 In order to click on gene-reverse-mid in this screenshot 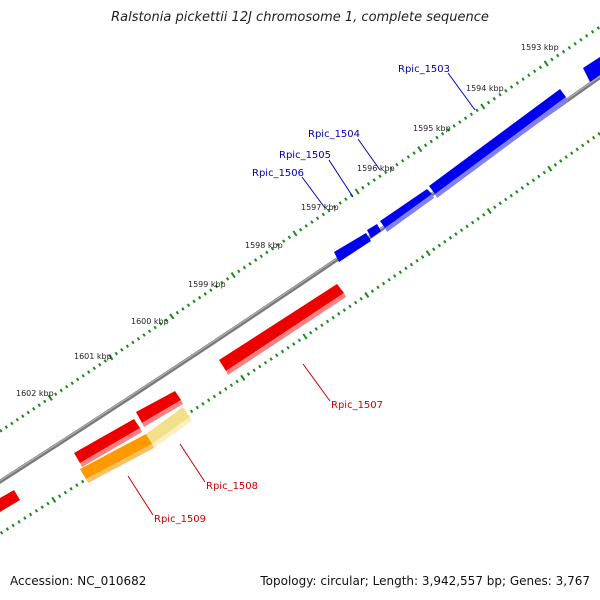, I will do `click(158, 407)`.